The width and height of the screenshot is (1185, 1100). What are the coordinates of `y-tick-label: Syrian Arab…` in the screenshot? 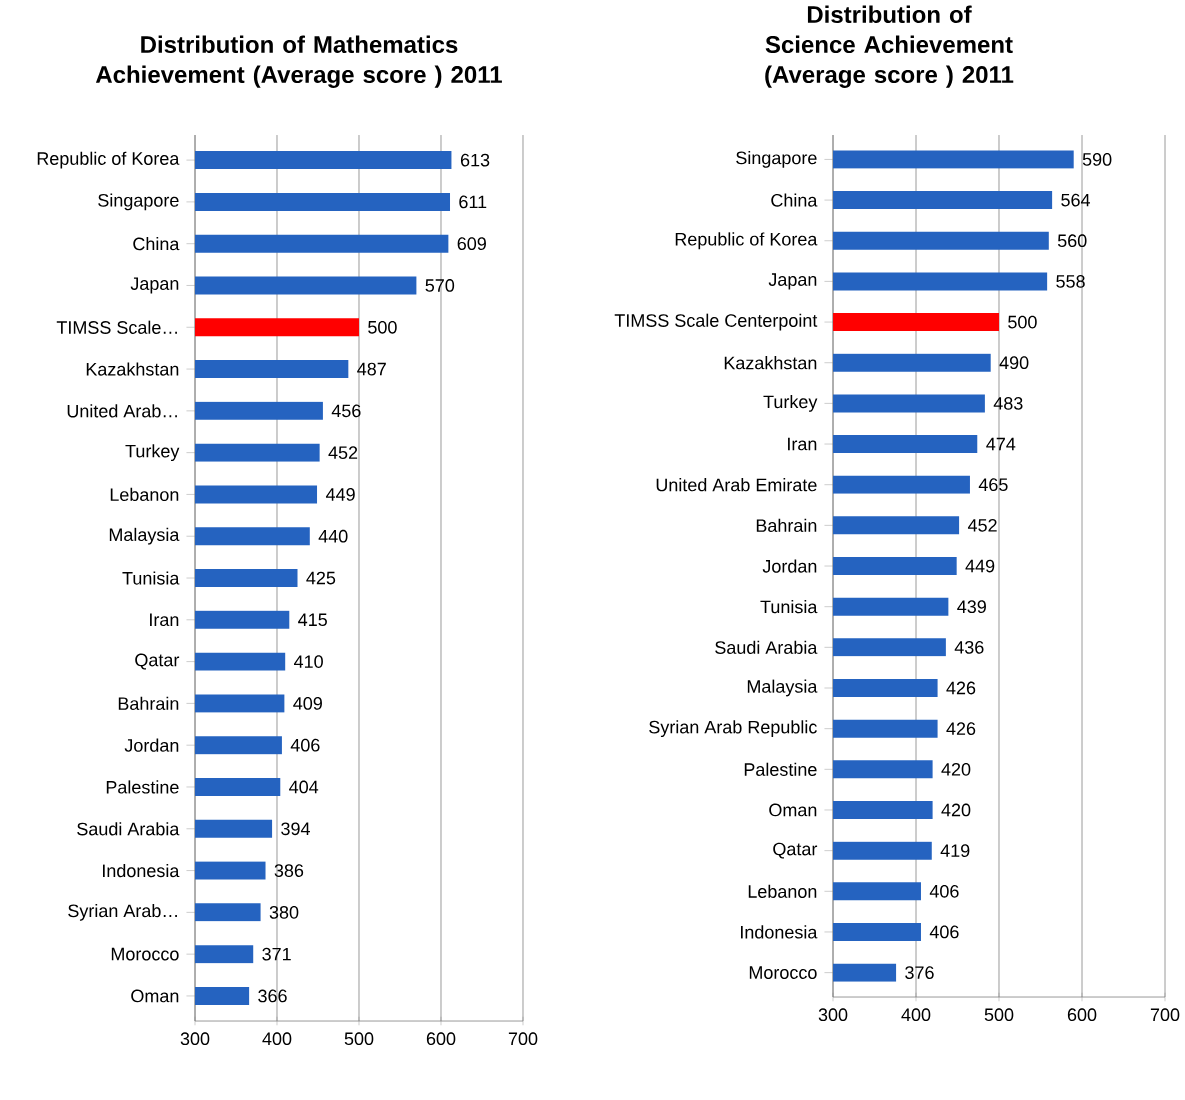 It's located at (122, 912).